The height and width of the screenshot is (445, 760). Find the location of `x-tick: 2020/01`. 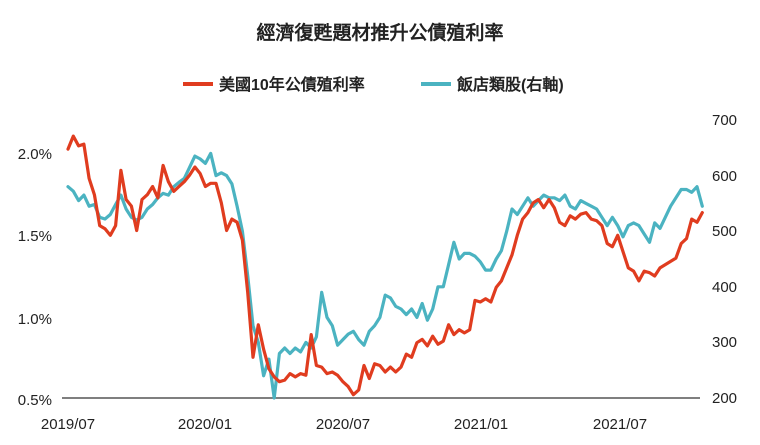

x-tick: 2020/01 is located at coordinates (205, 424).